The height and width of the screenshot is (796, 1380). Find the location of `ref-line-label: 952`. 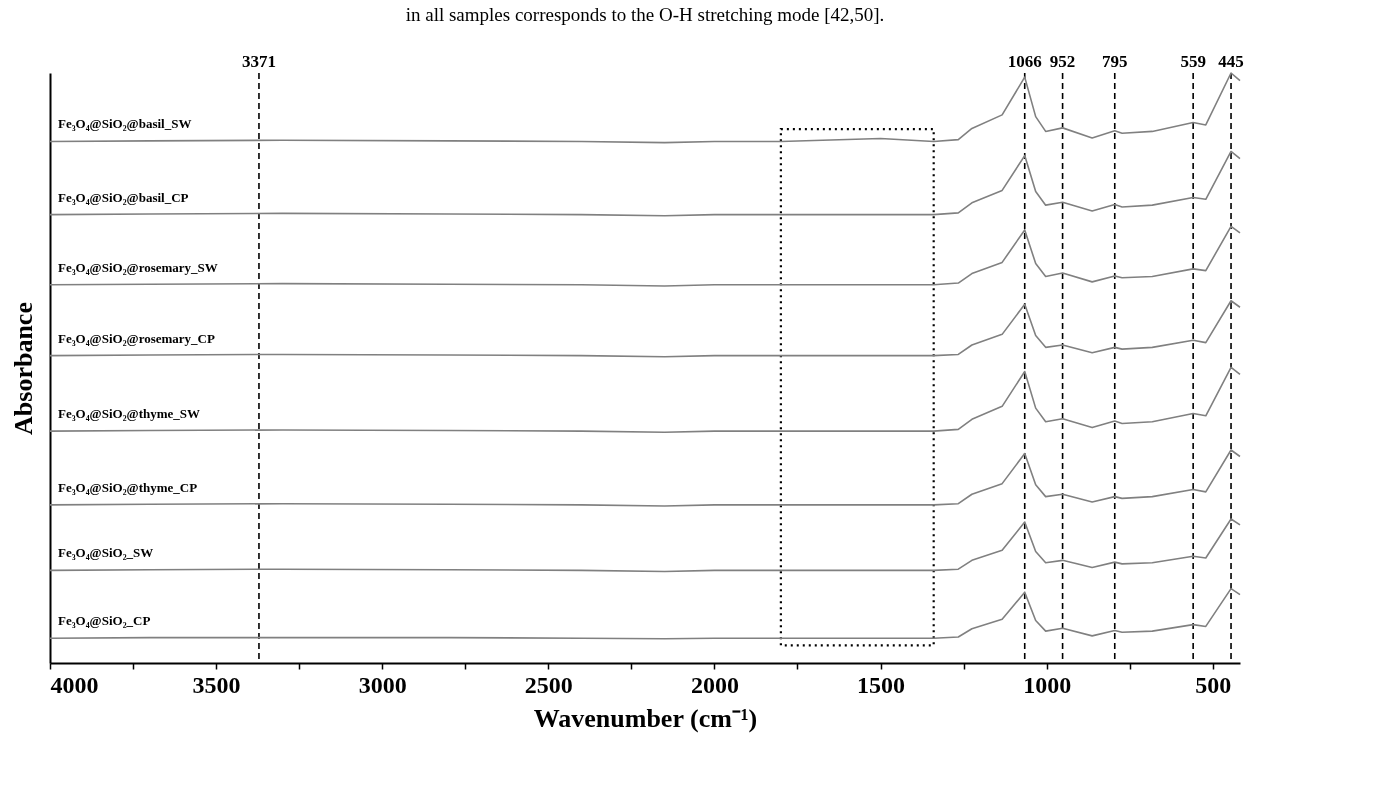

ref-line-label: 952 is located at coordinates (1062, 61).